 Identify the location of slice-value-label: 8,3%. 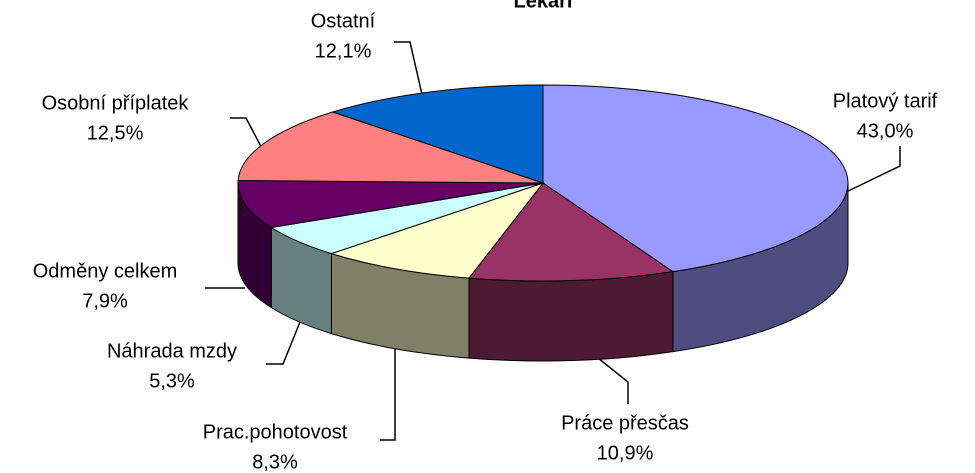
(275, 462).